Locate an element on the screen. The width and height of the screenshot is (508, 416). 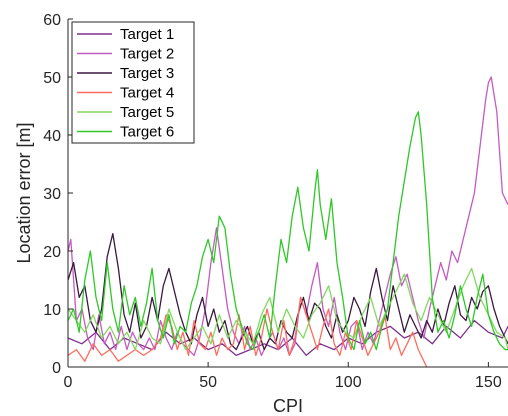
y-tick-label: 10 is located at coordinates (52, 310).